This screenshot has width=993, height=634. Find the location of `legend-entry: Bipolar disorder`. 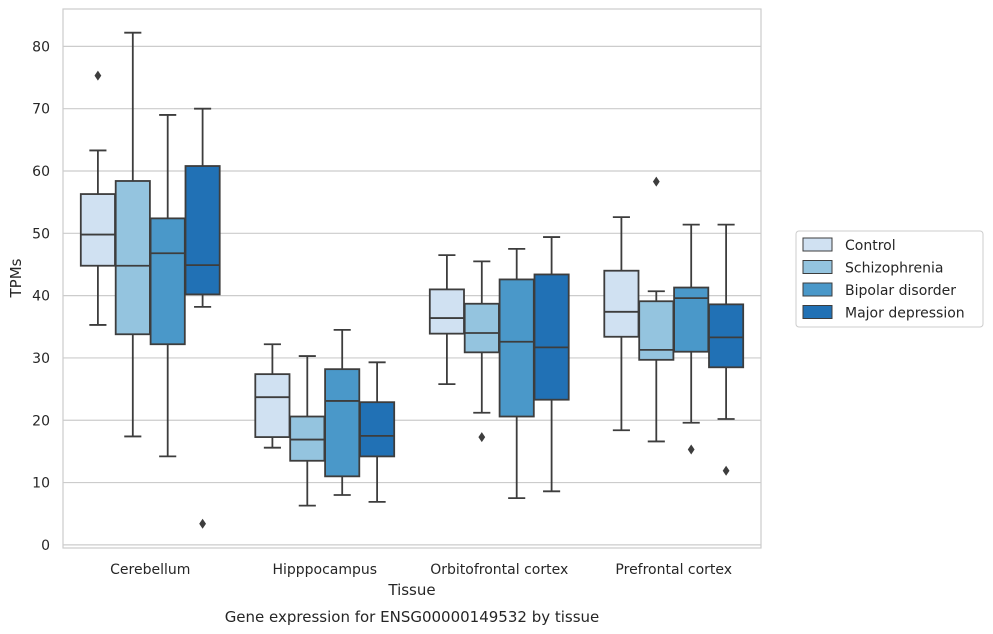

legend-entry: Bipolar disorder is located at coordinates (900, 291).